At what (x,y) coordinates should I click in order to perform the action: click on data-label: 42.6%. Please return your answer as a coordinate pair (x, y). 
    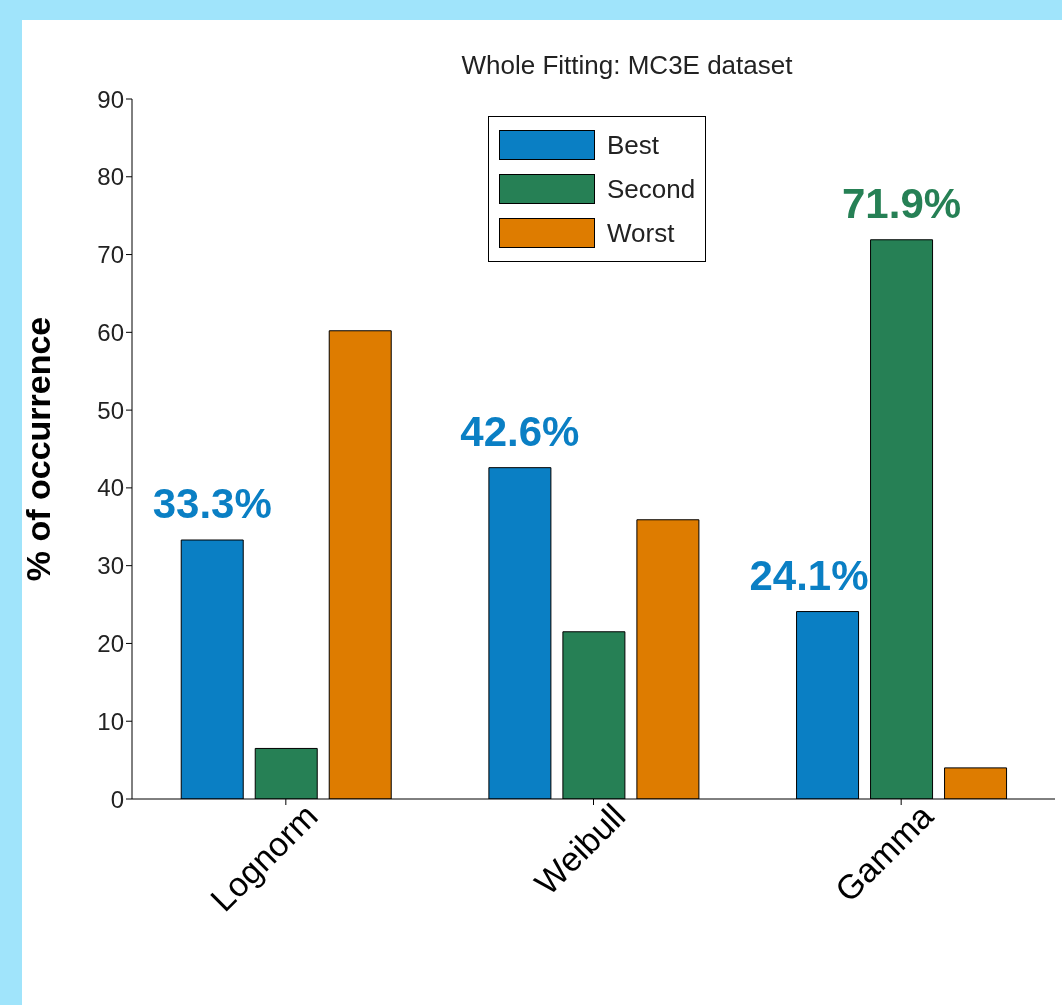
    Looking at the image, I should click on (520, 431).